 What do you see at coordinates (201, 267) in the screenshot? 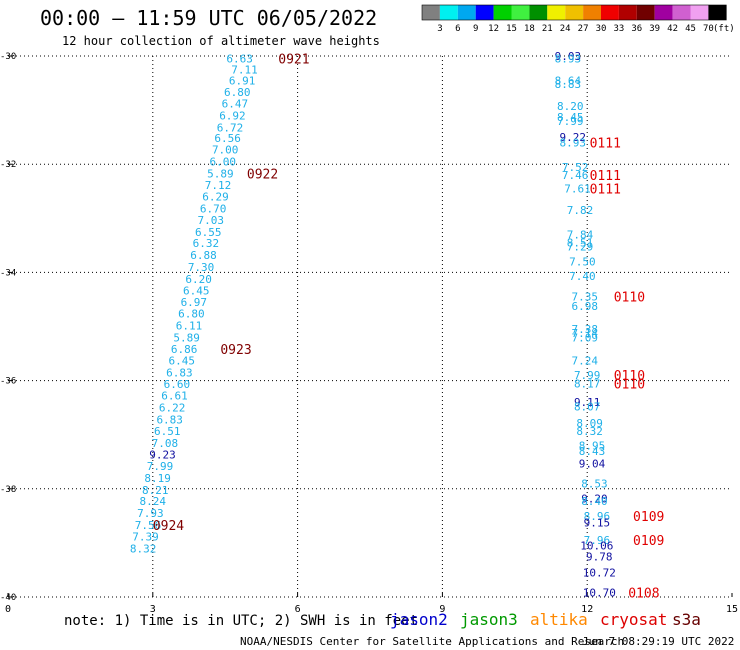
I see `wave-height-point: 7.30` at bounding box center [201, 267].